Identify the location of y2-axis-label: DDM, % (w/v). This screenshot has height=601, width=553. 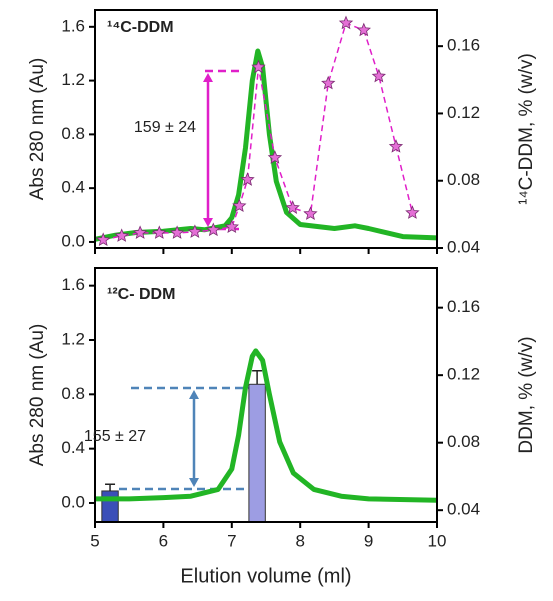
(526, 394).